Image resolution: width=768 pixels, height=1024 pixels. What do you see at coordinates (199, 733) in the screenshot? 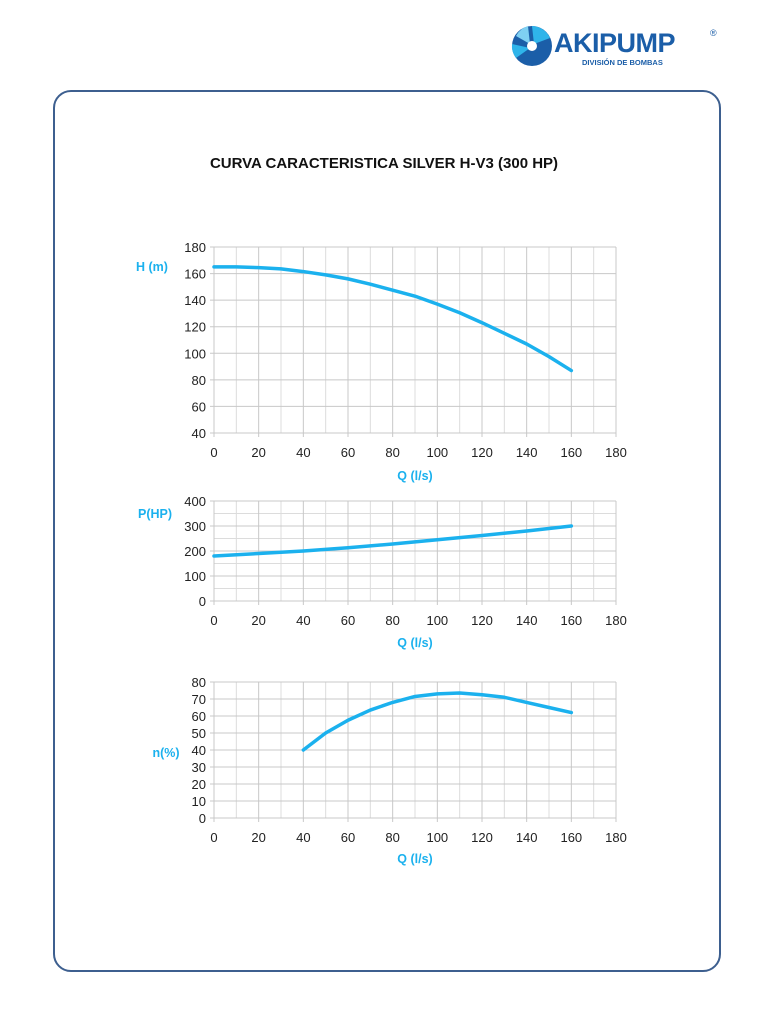
I see `y-tick-label: 50` at bounding box center [199, 733].